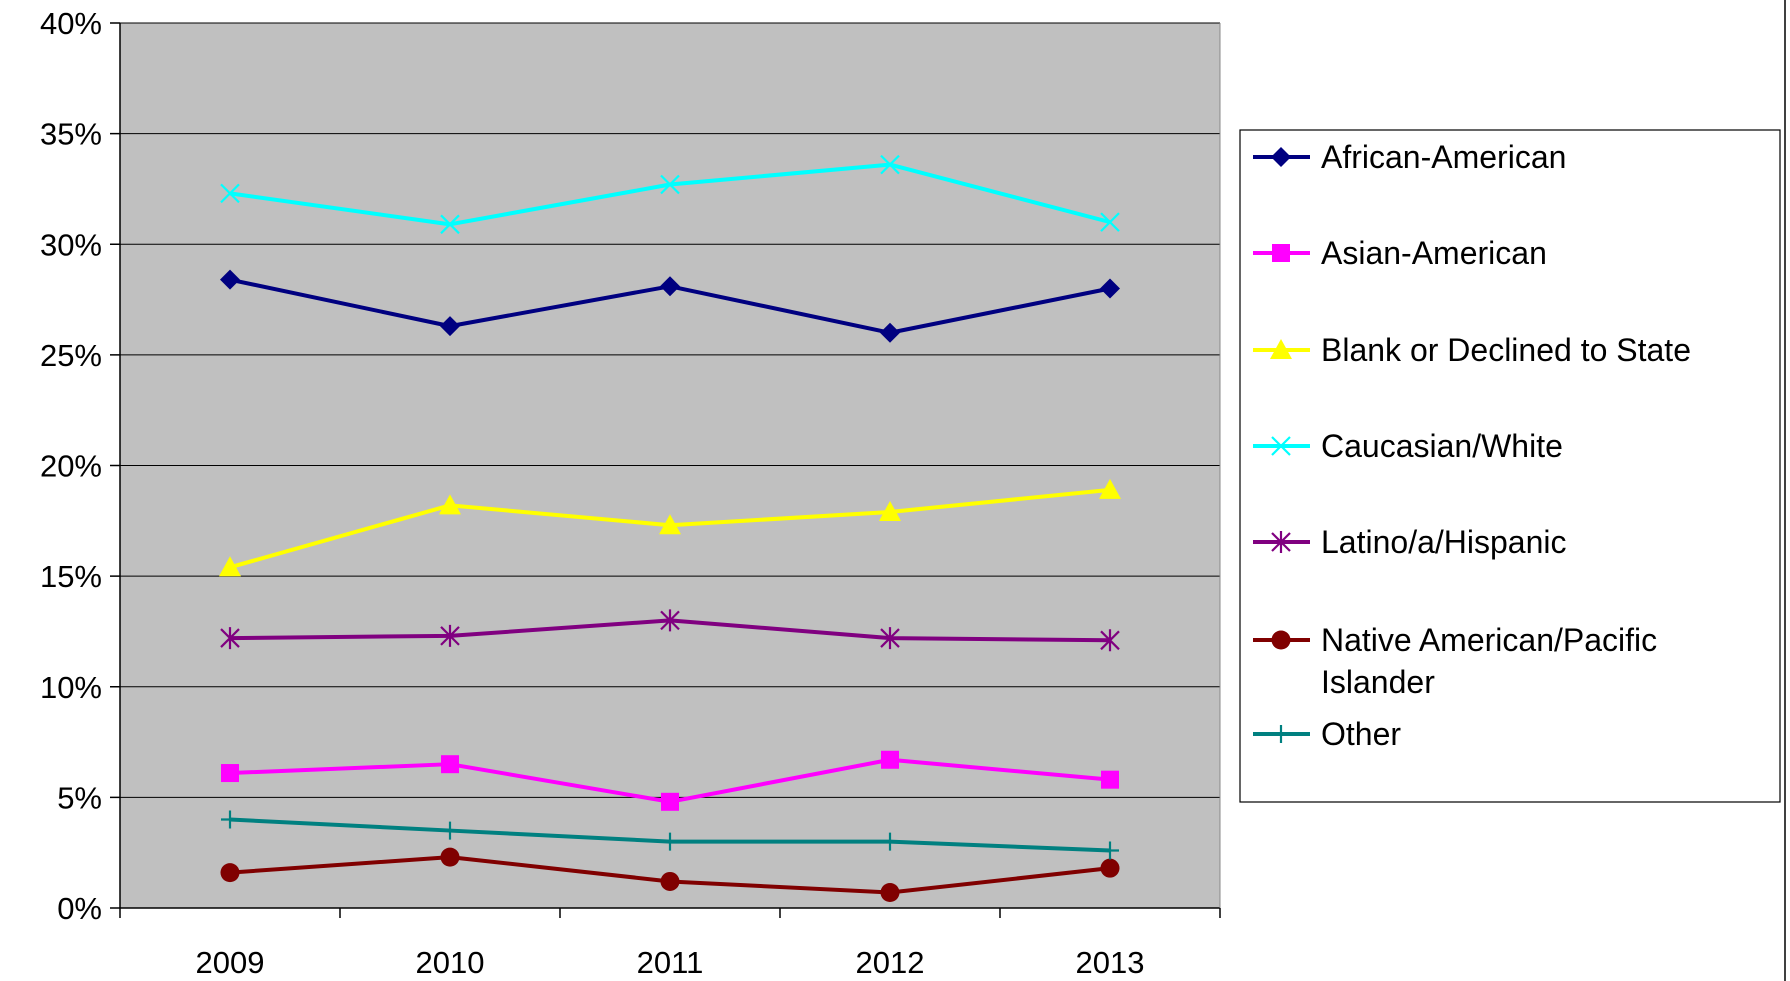 The image size is (1790, 981). Describe the element at coordinates (890, 962) in the screenshot. I see `x-tick-label: 2012` at that location.